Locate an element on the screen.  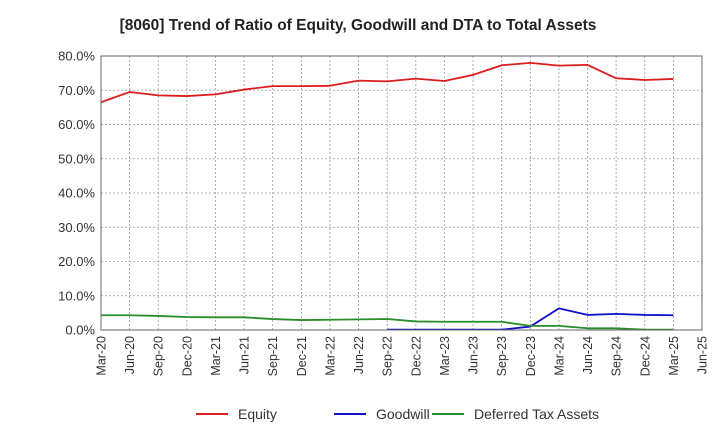
x-tick-label: Dec-21 is located at coordinates (302, 356).